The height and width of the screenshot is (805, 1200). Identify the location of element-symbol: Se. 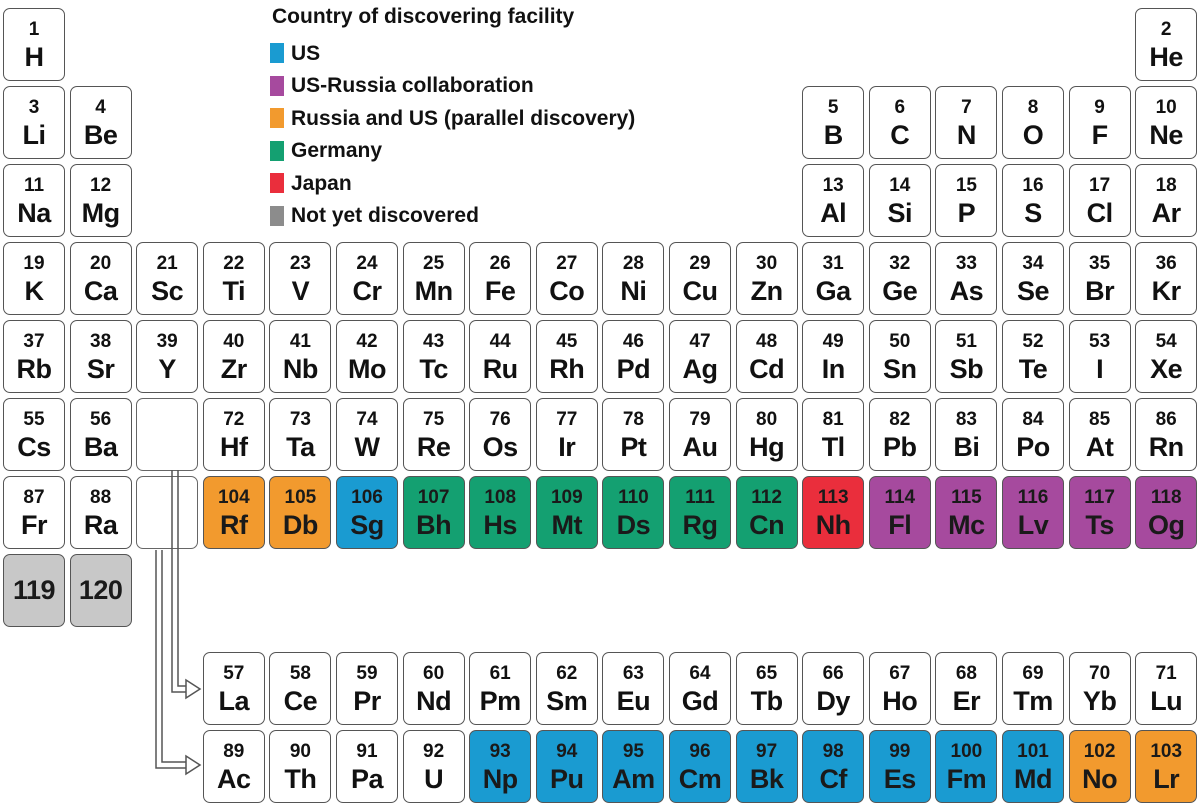
(1033, 291).